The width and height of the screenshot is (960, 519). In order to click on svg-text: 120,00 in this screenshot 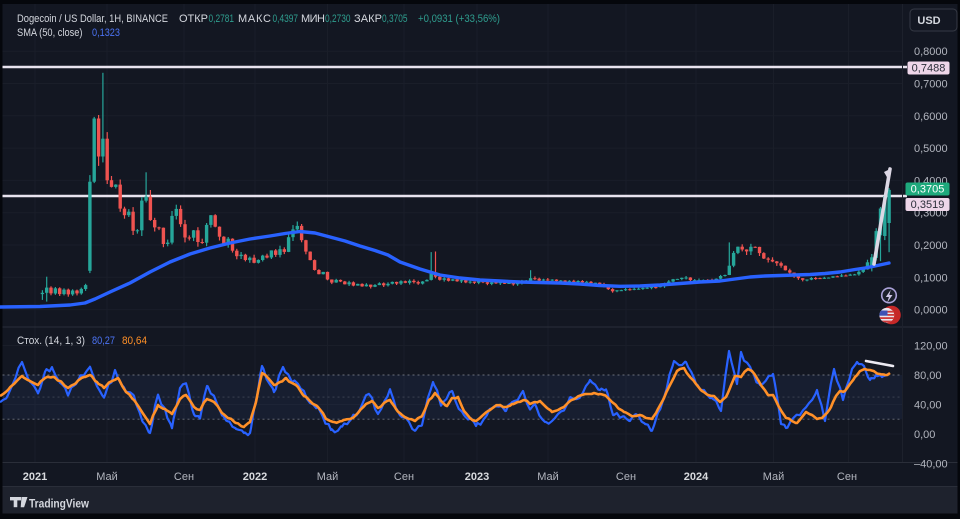, I will do `click(931, 347)`.